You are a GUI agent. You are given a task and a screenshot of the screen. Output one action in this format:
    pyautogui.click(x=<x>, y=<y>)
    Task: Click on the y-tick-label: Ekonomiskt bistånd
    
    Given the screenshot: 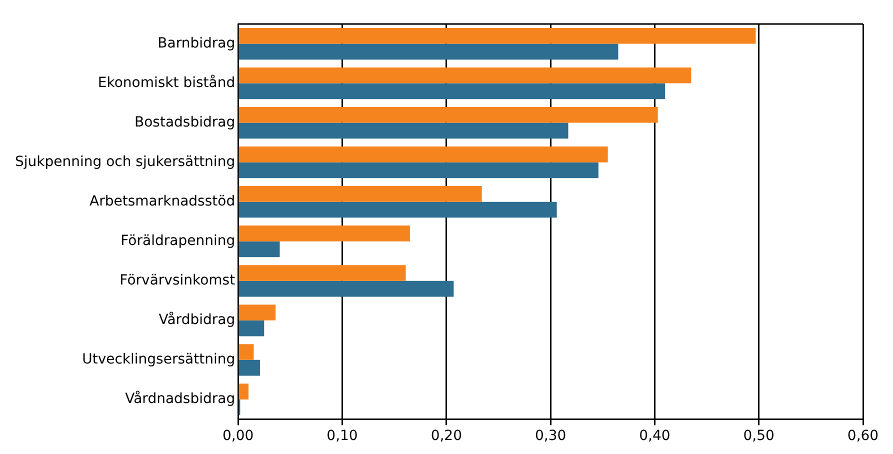 What is the action you would take?
    pyautogui.click(x=167, y=82)
    